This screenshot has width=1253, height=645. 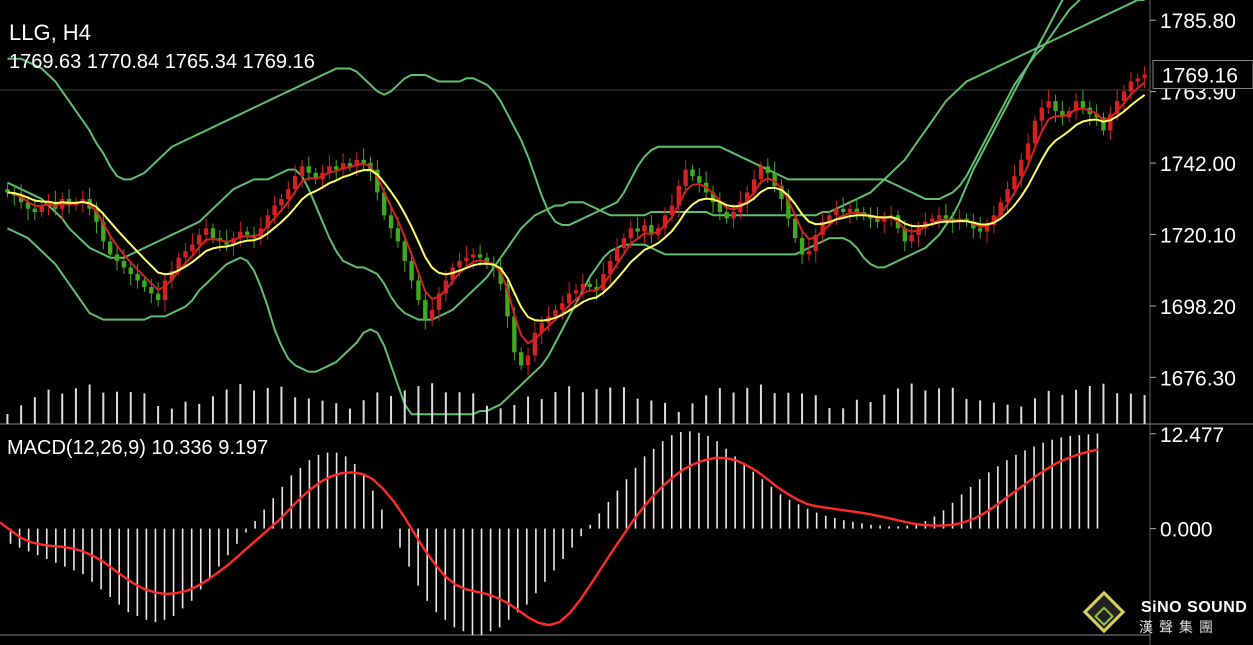 I want to click on logo-diamond-icon, so click(x=1104, y=612).